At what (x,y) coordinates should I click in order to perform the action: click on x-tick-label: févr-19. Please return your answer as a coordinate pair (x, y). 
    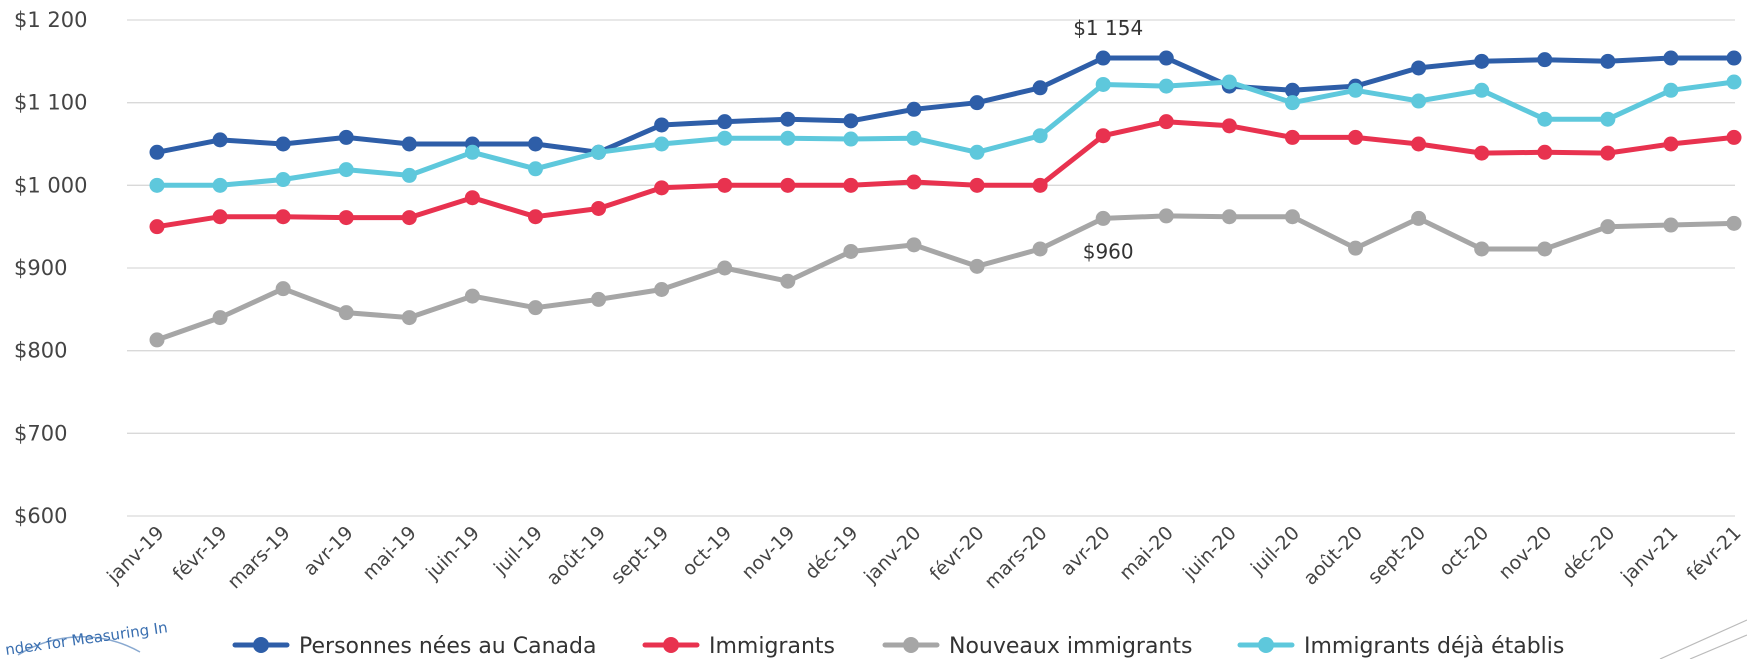
    Looking at the image, I should click on (199, 553).